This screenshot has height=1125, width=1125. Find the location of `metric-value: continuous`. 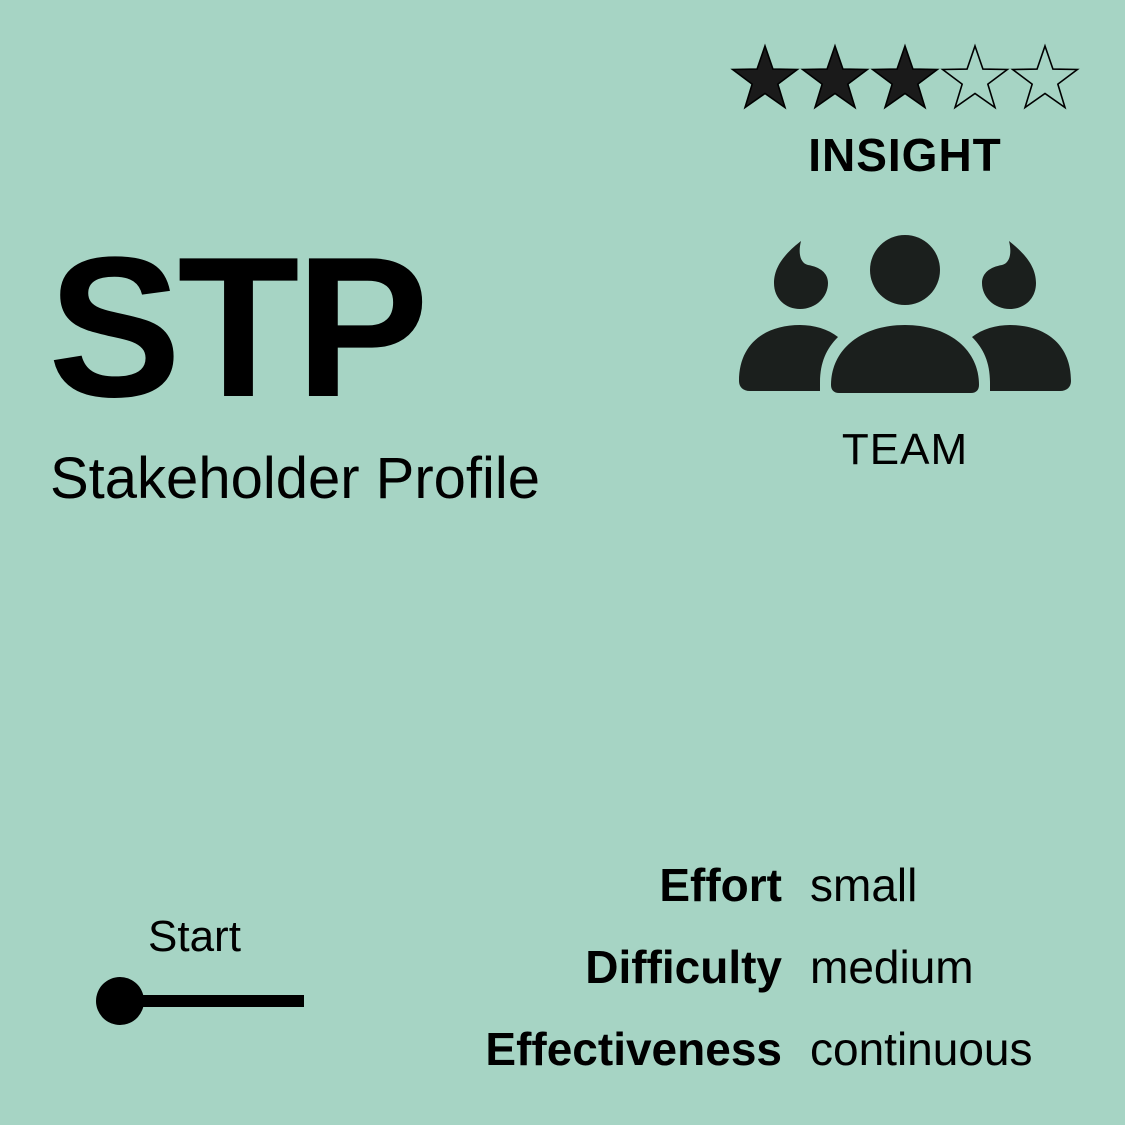

metric-value: continuous is located at coordinates (921, 1049).